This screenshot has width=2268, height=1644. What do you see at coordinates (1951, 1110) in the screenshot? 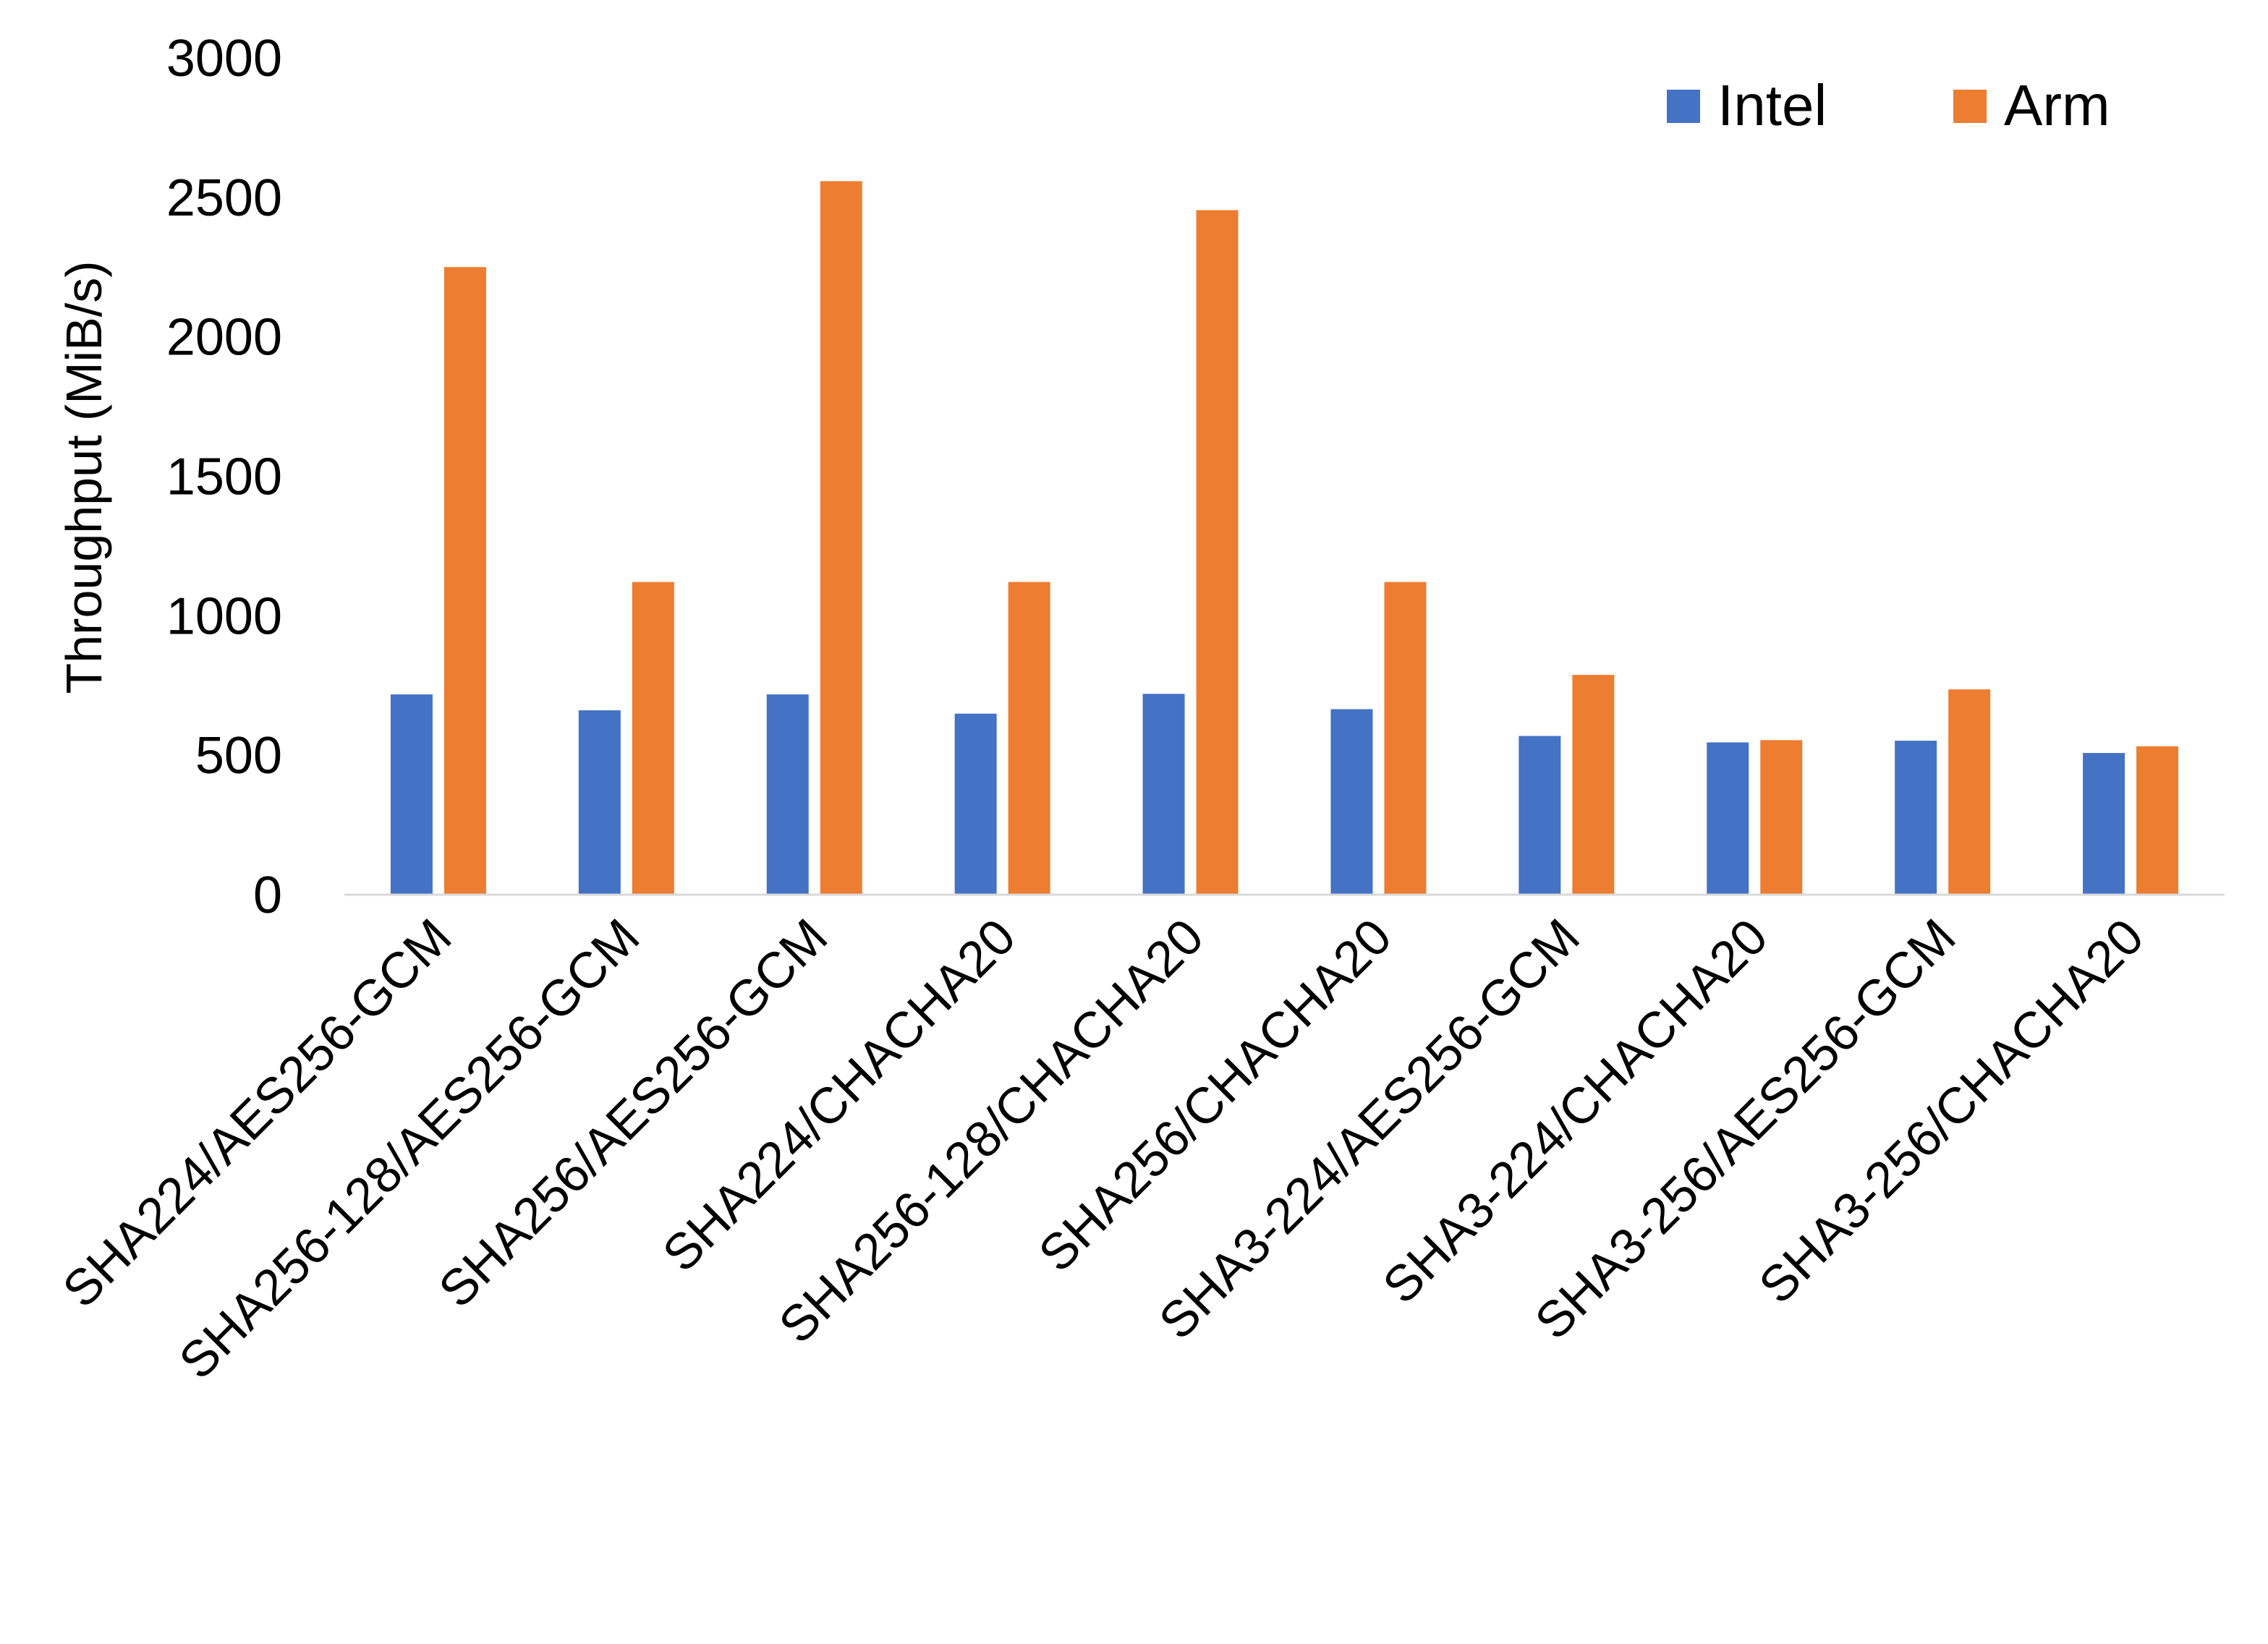
I see `x-tick-label: SHA3-256/CHACHA20` at bounding box center [1951, 1110].